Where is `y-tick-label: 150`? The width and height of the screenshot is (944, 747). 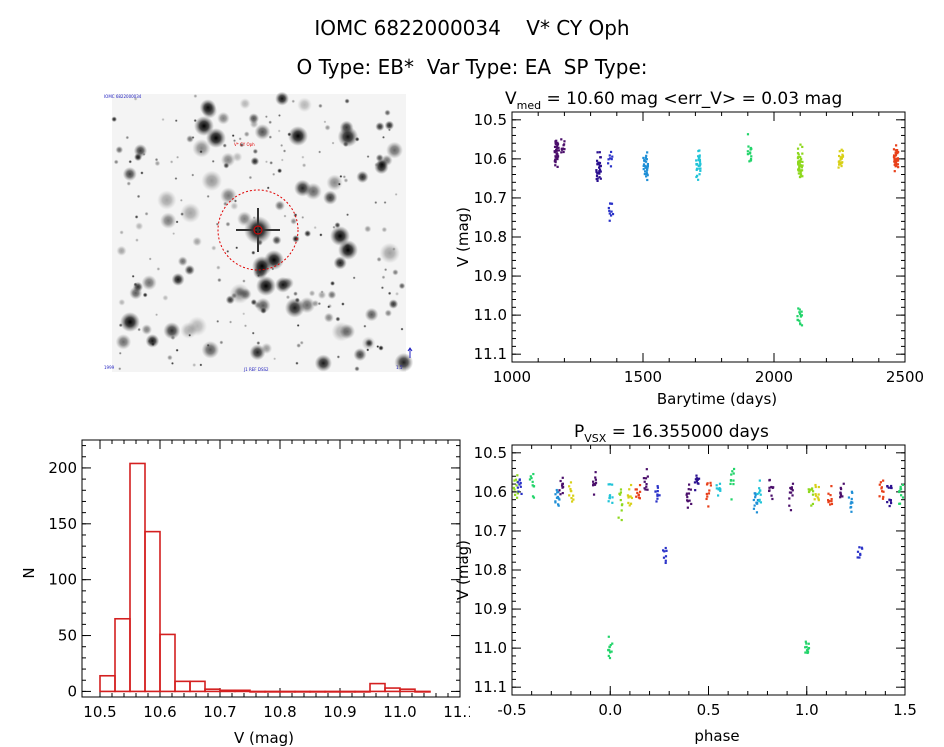
y-tick-label: 150 is located at coordinates (62, 524).